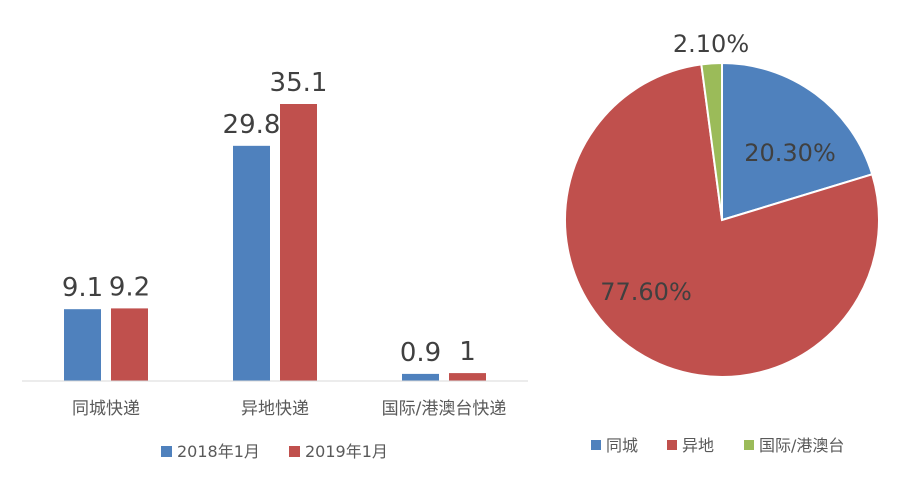 This screenshot has width=924, height=482. Describe the element at coordinates (444, 409) in the screenshot. I see `x-tick-label: 国际/港澳台快递` at that location.